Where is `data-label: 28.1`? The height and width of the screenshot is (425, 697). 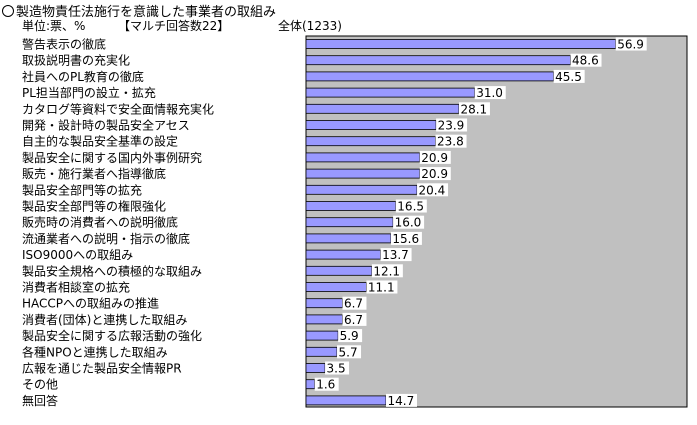
data-label: 28.1 is located at coordinates (473, 109).